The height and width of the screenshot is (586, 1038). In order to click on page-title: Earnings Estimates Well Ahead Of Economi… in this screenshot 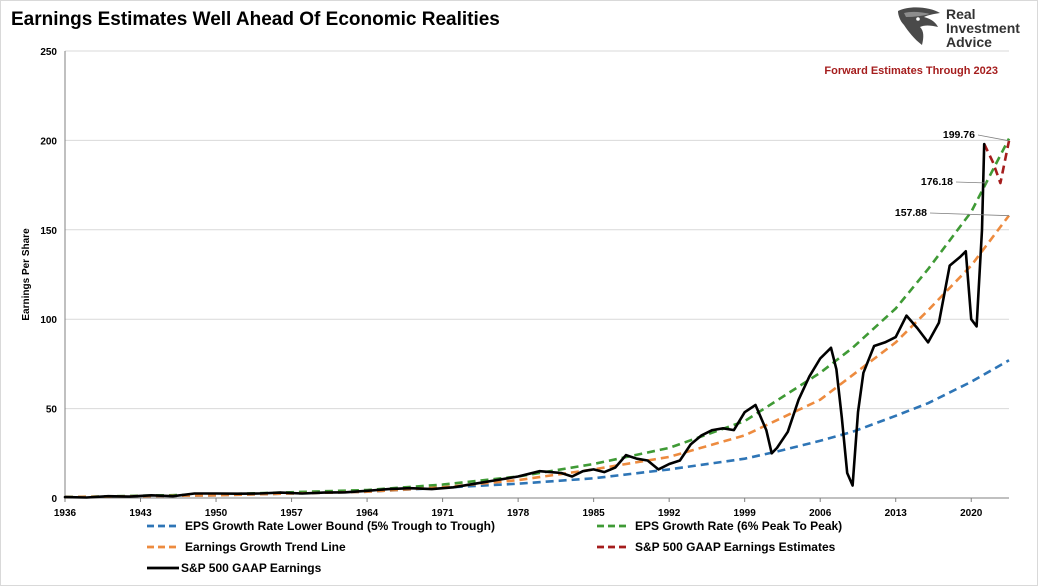, I will do `click(255, 19)`.